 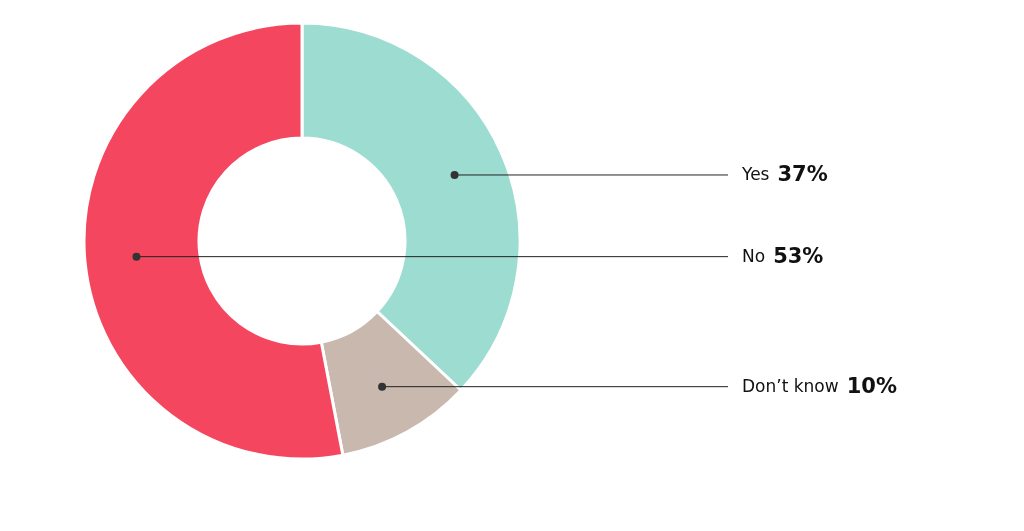 What do you see at coordinates (754, 255) in the screenshot?
I see `slice-label: No` at bounding box center [754, 255].